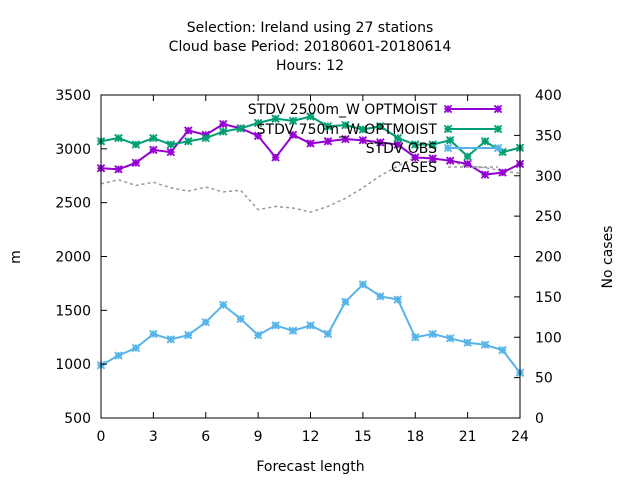 Image resolution: width=640 pixels, height=480 pixels. What do you see at coordinates (520, 437) in the screenshot?
I see `x-tick-label: 24` at bounding box center [520, 437].